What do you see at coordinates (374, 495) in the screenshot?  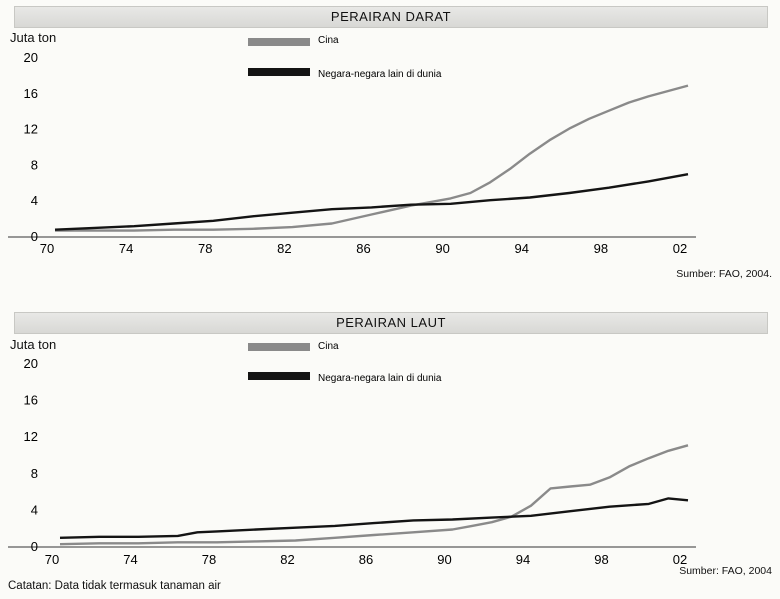 I see `series-line-cina` at bounding box center [374, 495].